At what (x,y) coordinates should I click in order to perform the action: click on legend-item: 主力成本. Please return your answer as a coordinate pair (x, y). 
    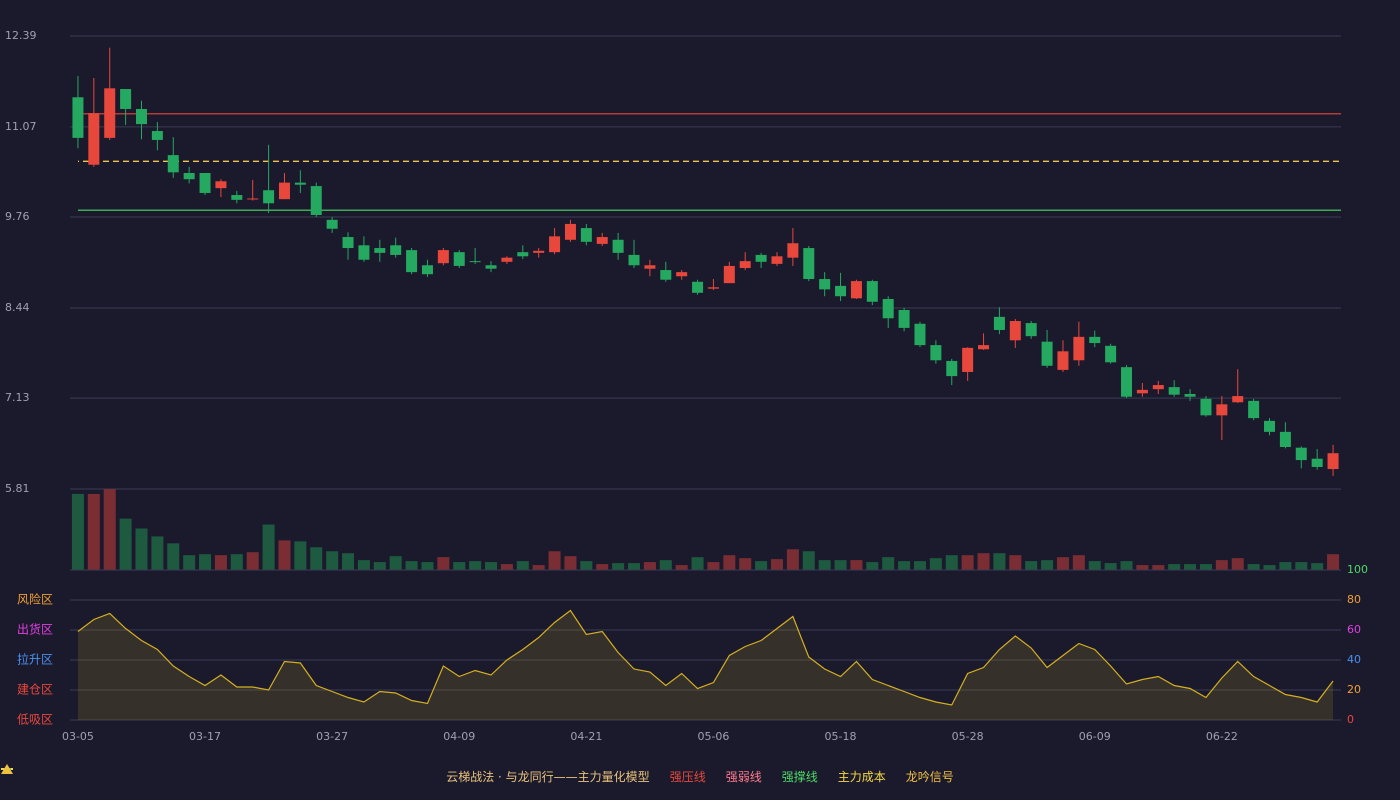
    Looking at the image, I should click on (443, 776).